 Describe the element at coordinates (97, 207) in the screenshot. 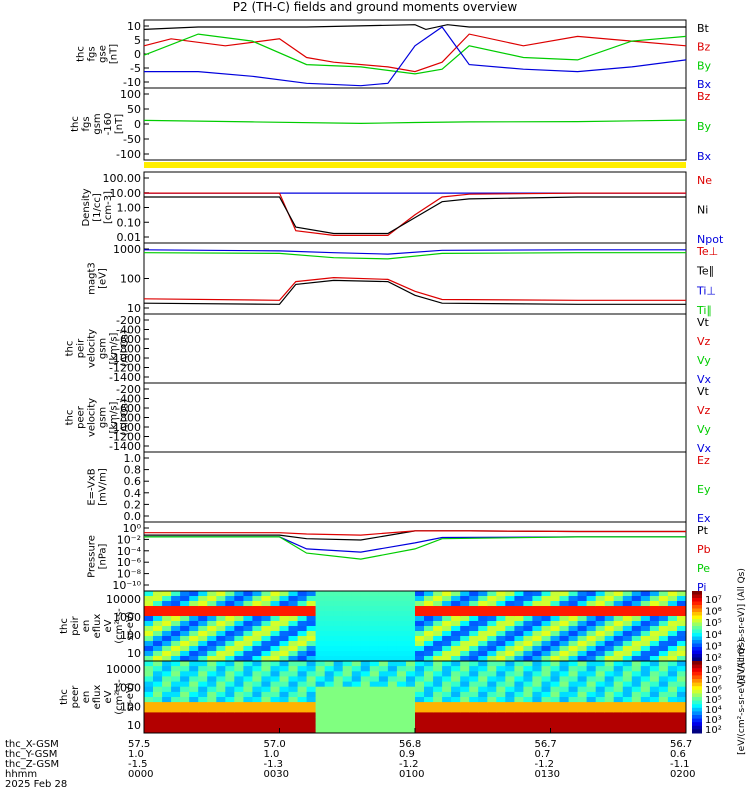

I see `y-axis-label: [1/cc]` at that location.